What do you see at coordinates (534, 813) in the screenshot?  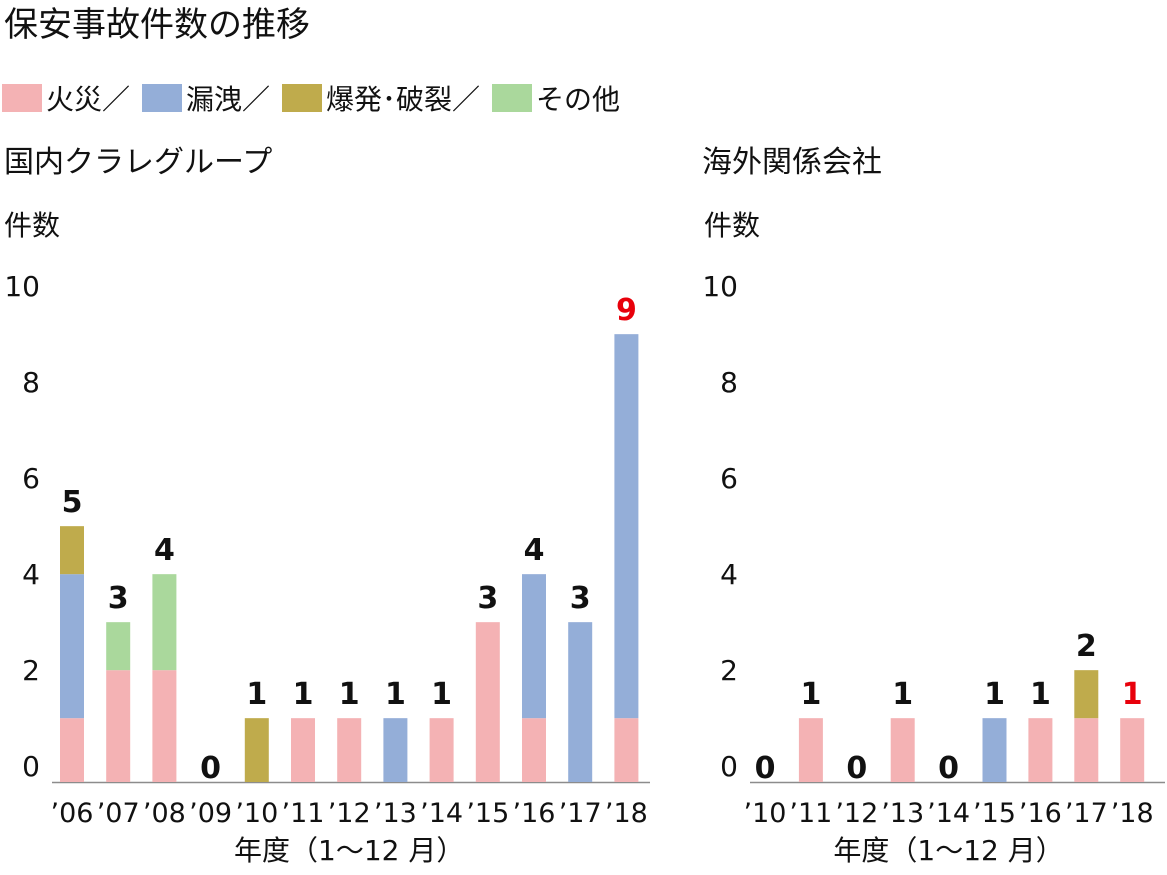 I see `x-tick-label-domestic: ’16` at bounding box center [534, 813].